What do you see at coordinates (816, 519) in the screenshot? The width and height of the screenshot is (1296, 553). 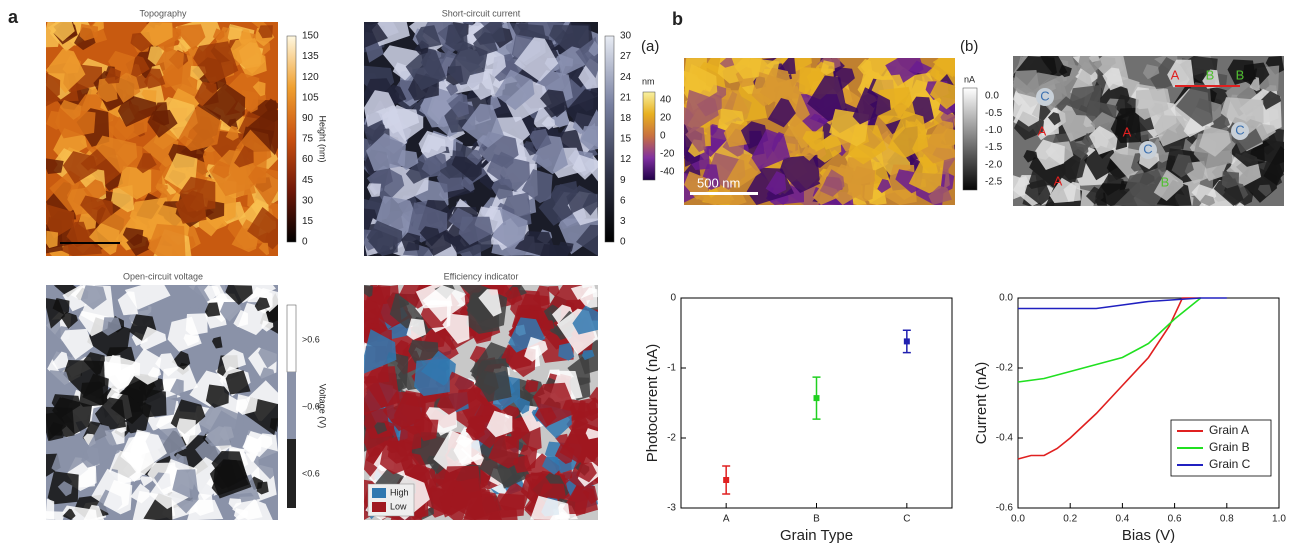 I see `x-tick-label: B` at bounding box center [816, 519].